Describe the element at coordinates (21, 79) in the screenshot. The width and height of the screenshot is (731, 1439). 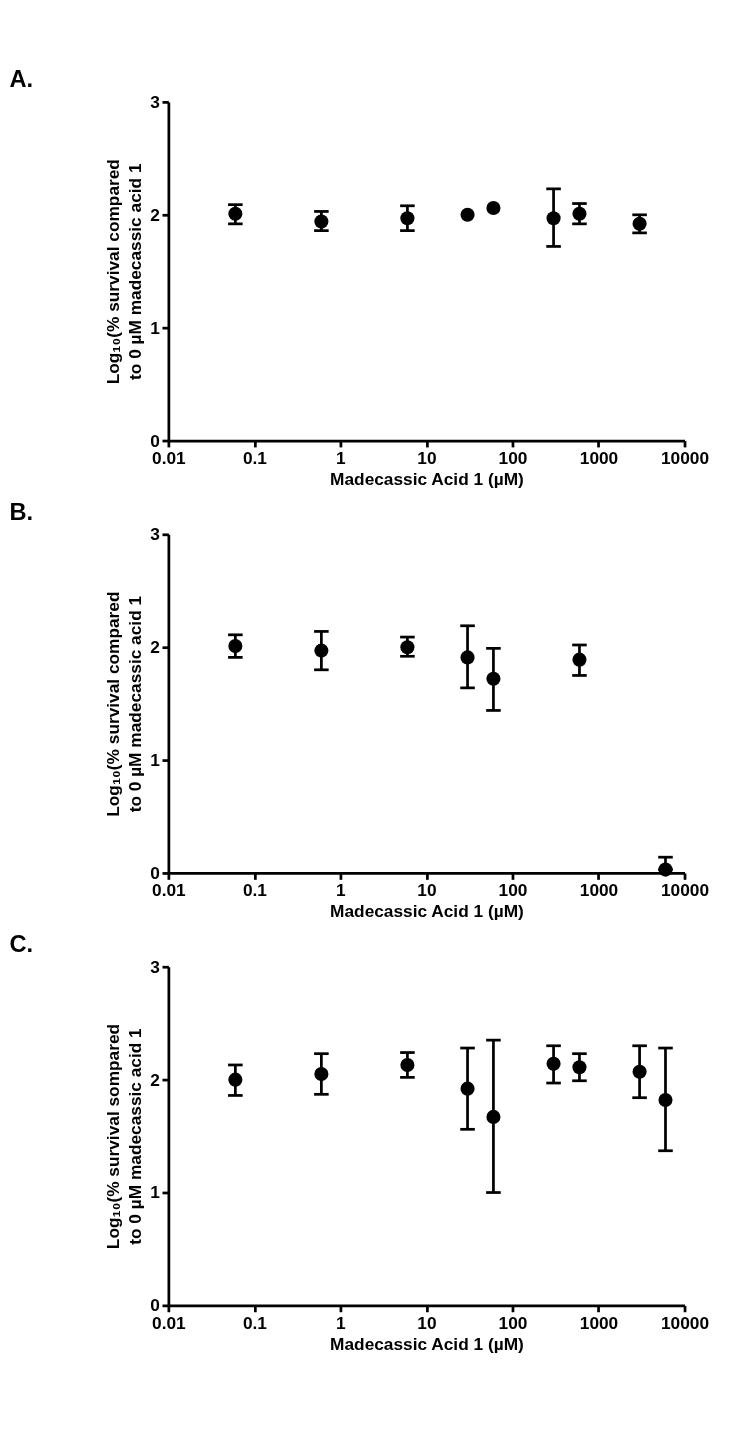
I see `chart-title: A.` at that location.